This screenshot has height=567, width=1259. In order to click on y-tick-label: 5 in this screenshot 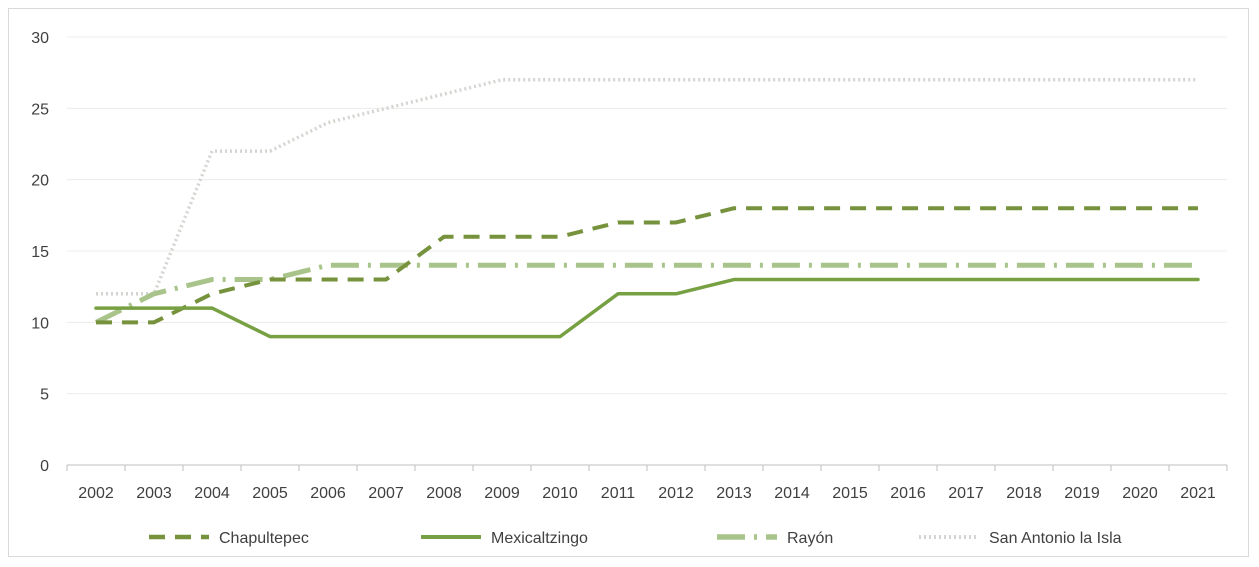, I will do `click(44, 395)`.